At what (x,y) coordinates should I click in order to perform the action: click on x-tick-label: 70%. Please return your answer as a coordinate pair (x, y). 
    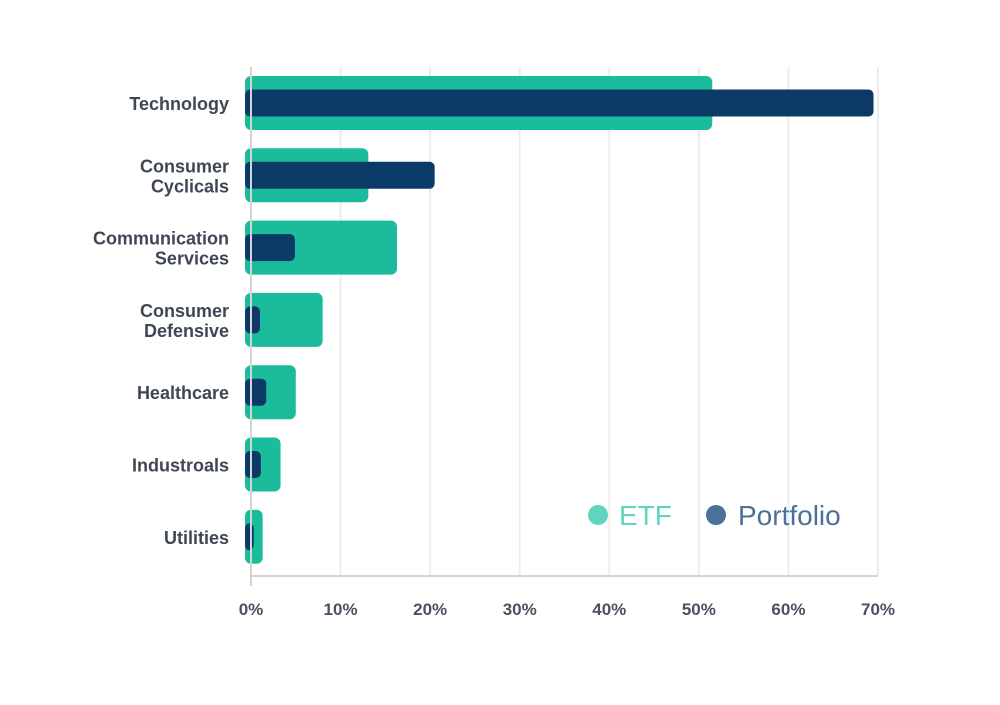
    Looking at the image, I should click on (878, 609).